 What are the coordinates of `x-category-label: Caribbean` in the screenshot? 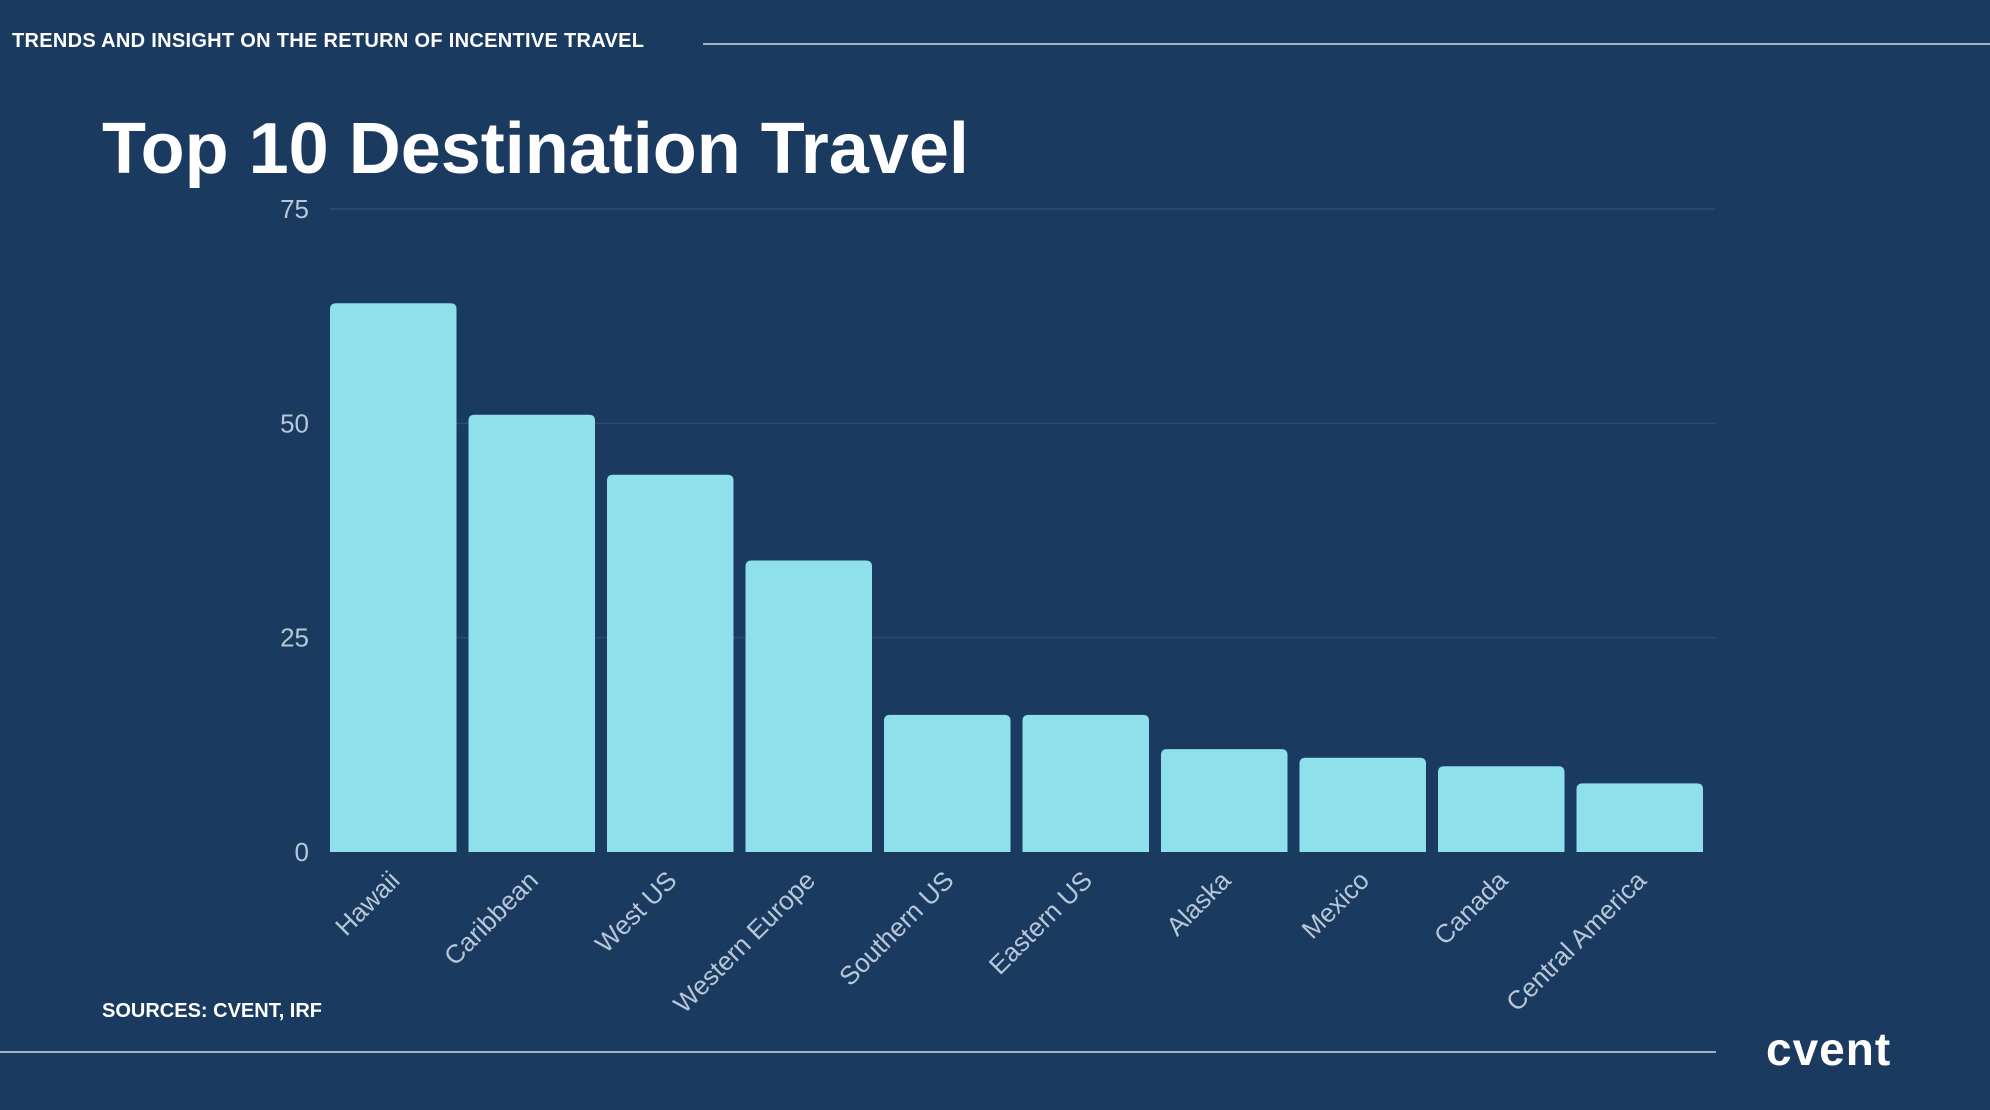 It's located at (491, 918).